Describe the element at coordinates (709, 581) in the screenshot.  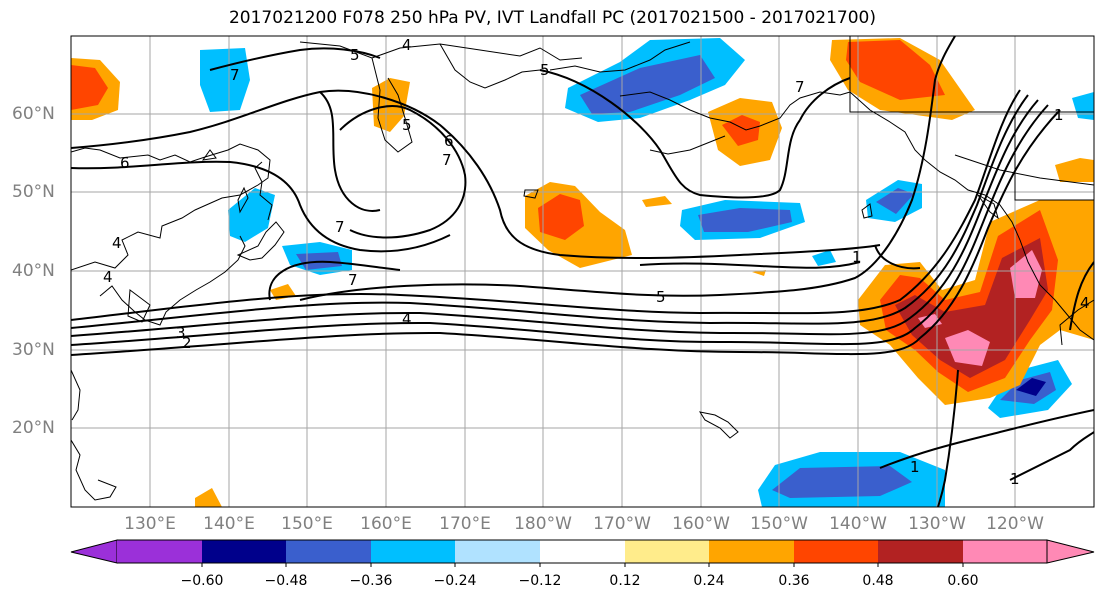
I see `colorbar-tick-label: 0.24` at that location.